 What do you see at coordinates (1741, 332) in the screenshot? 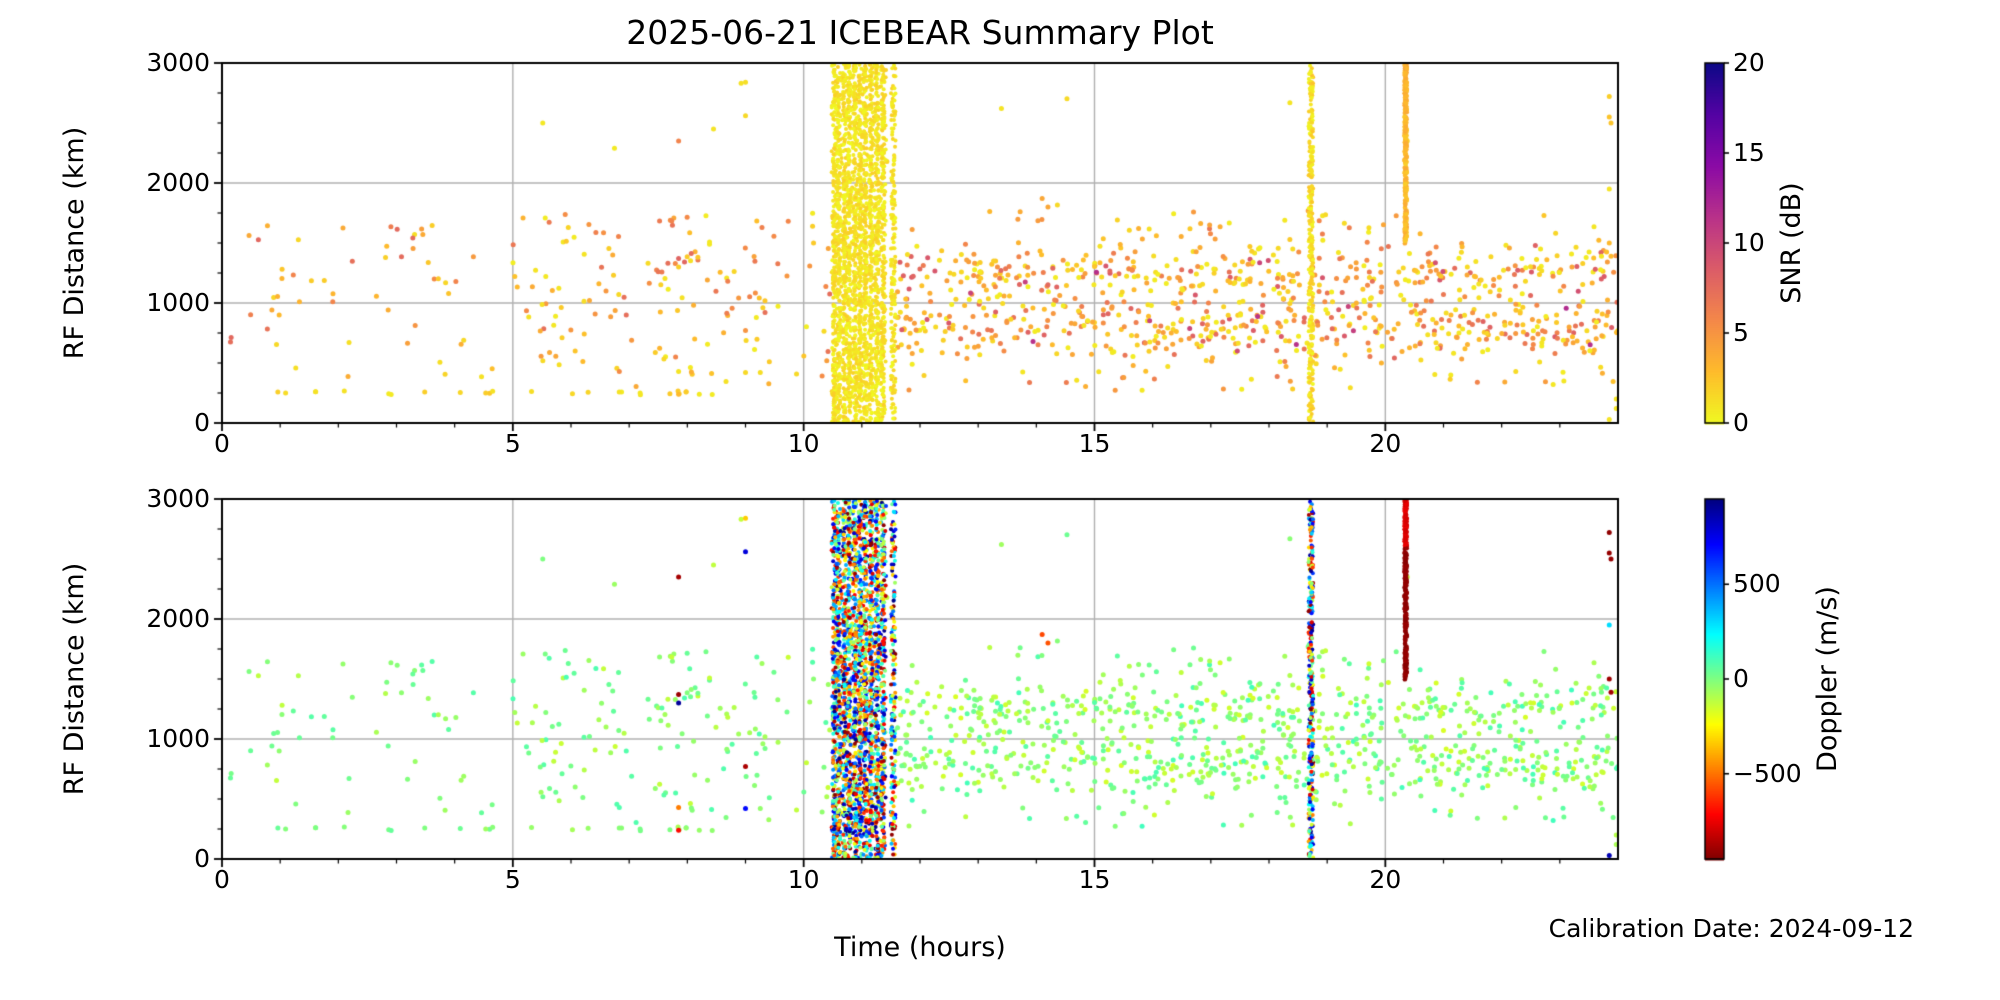
I see `colorbar-tick-label: 5` at bounding box center [1741, 332].